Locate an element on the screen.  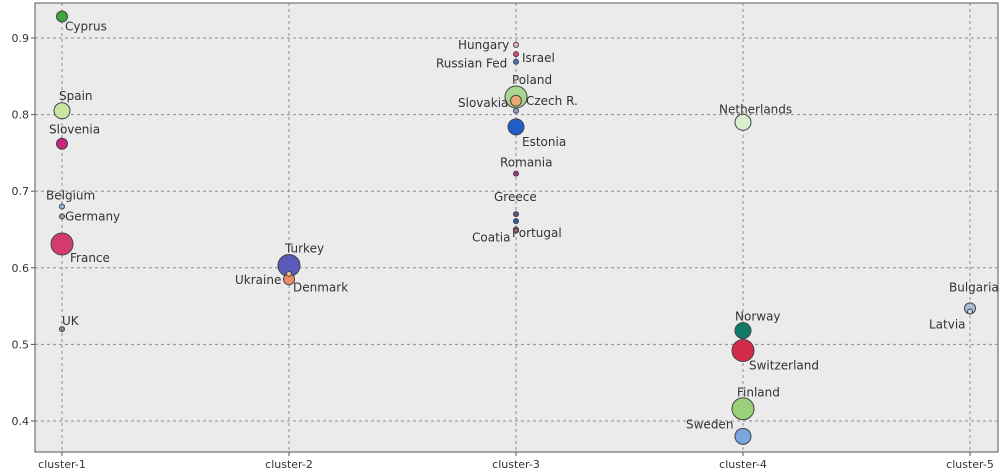
point-label: Finland is located at coordinates (758, 393).